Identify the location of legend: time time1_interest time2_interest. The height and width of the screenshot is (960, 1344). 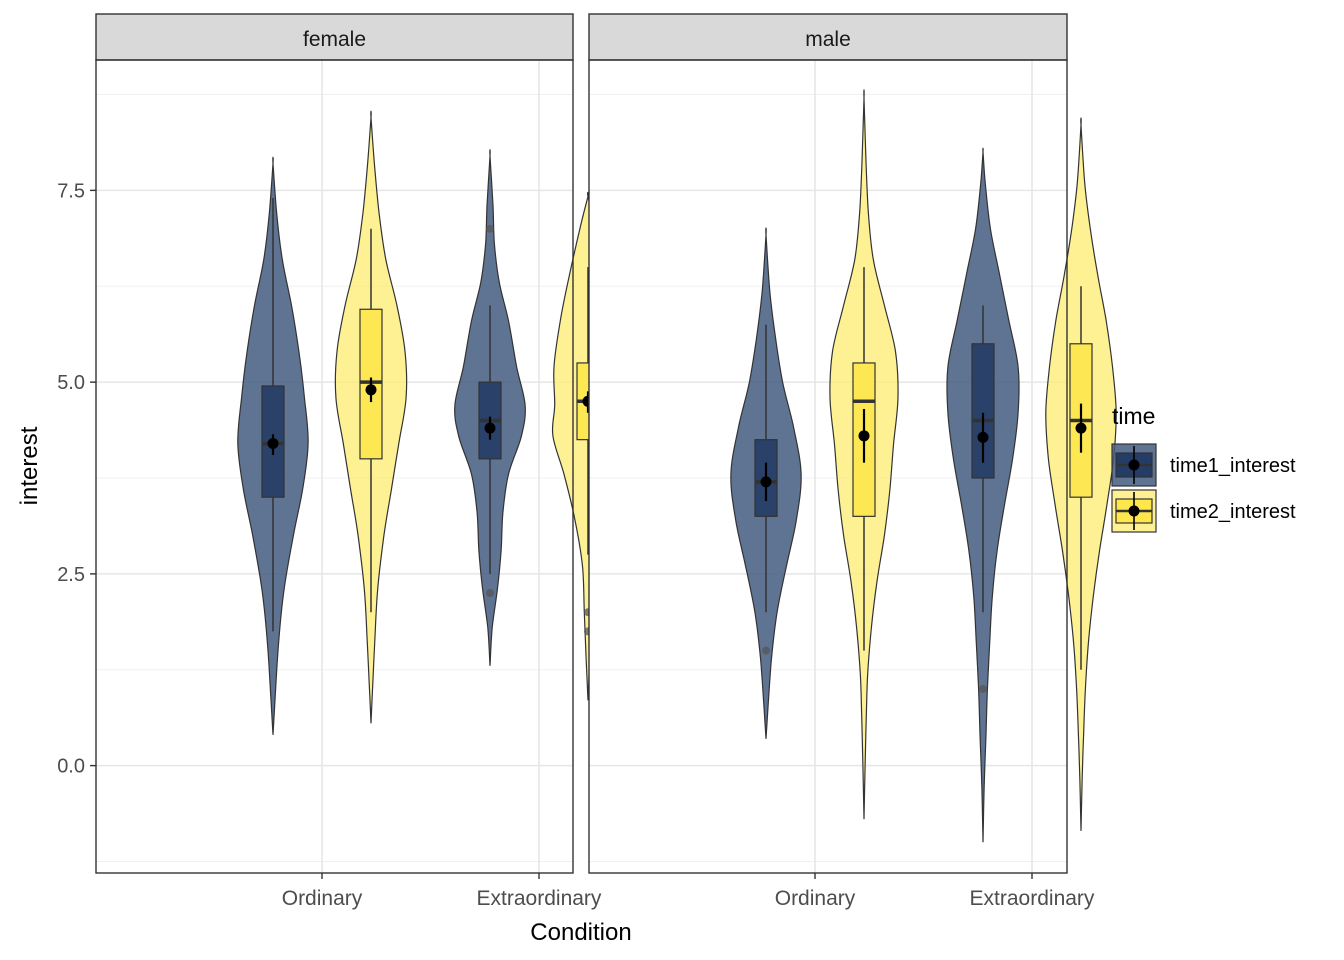
(1203, 468).